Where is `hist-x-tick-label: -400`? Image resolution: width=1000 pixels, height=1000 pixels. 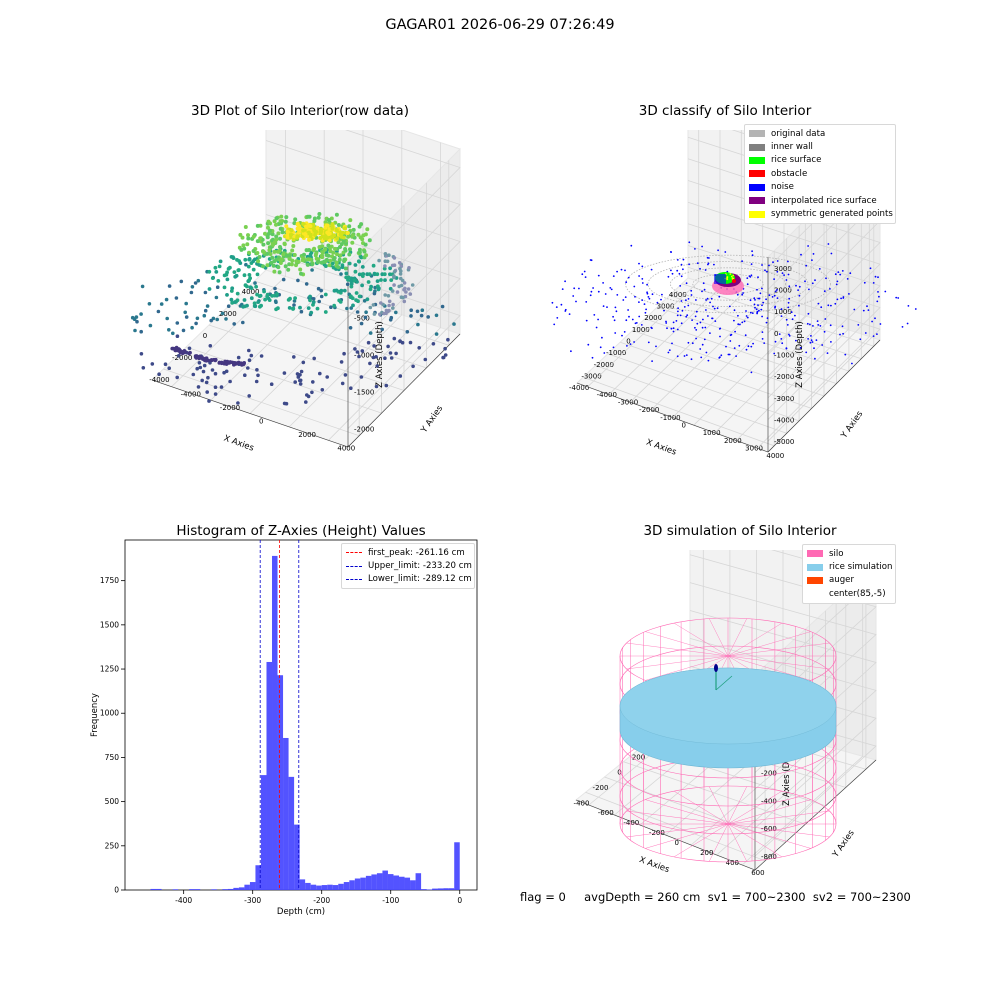 hist-x-tick-label: -400 is located at coordinates (183, 900).